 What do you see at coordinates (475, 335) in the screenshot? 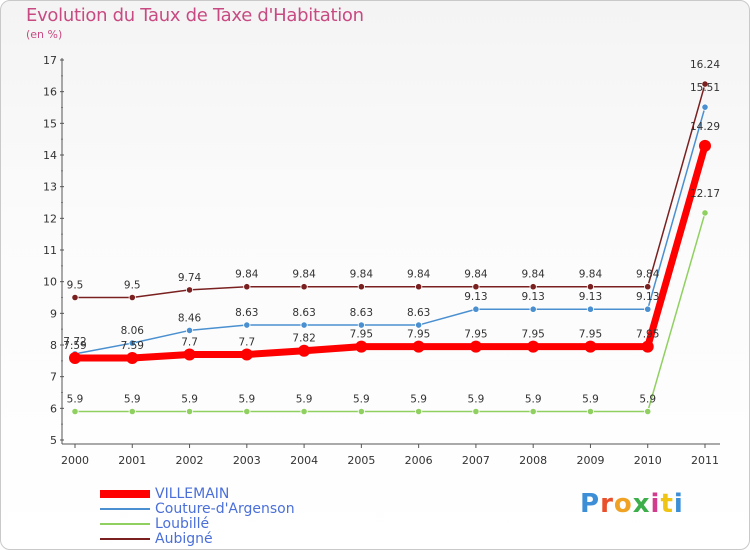
I see `data-label-3-7: 7.95` at bounding box center [475, 335].